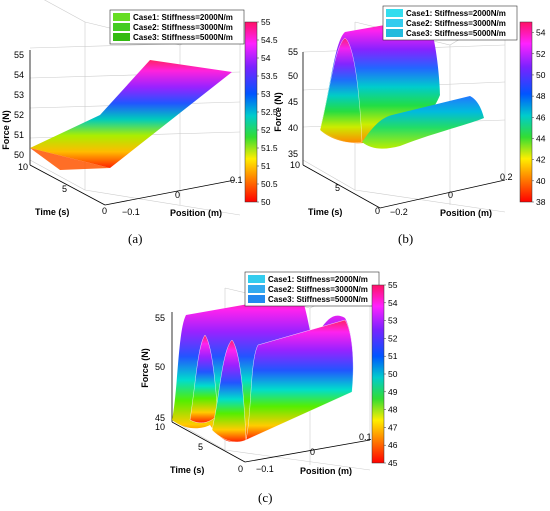 The width and height of the screenshot is (550, 511). I want to click on panel-b-z-tick: 55, so click(293, 52).